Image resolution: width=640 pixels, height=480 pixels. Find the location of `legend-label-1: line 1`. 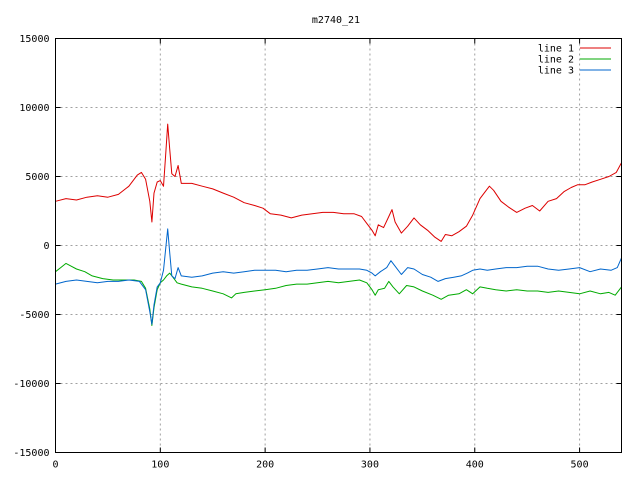

legend-label-1: line 1 is located at coordinates (556, 49).